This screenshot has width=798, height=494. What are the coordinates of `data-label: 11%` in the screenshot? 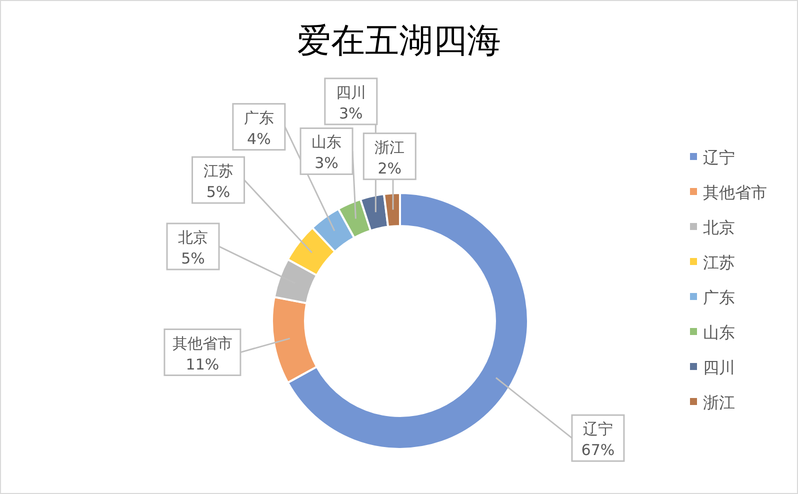 It's located at (203, 364).